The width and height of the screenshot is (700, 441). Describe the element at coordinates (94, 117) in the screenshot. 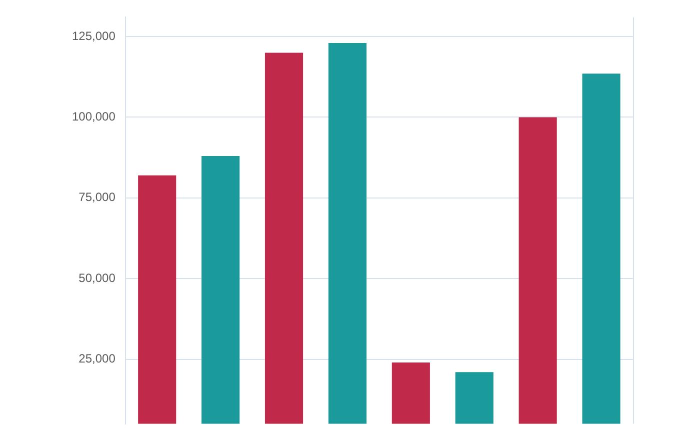

I see `y-tick-label: 100,000` at that location.